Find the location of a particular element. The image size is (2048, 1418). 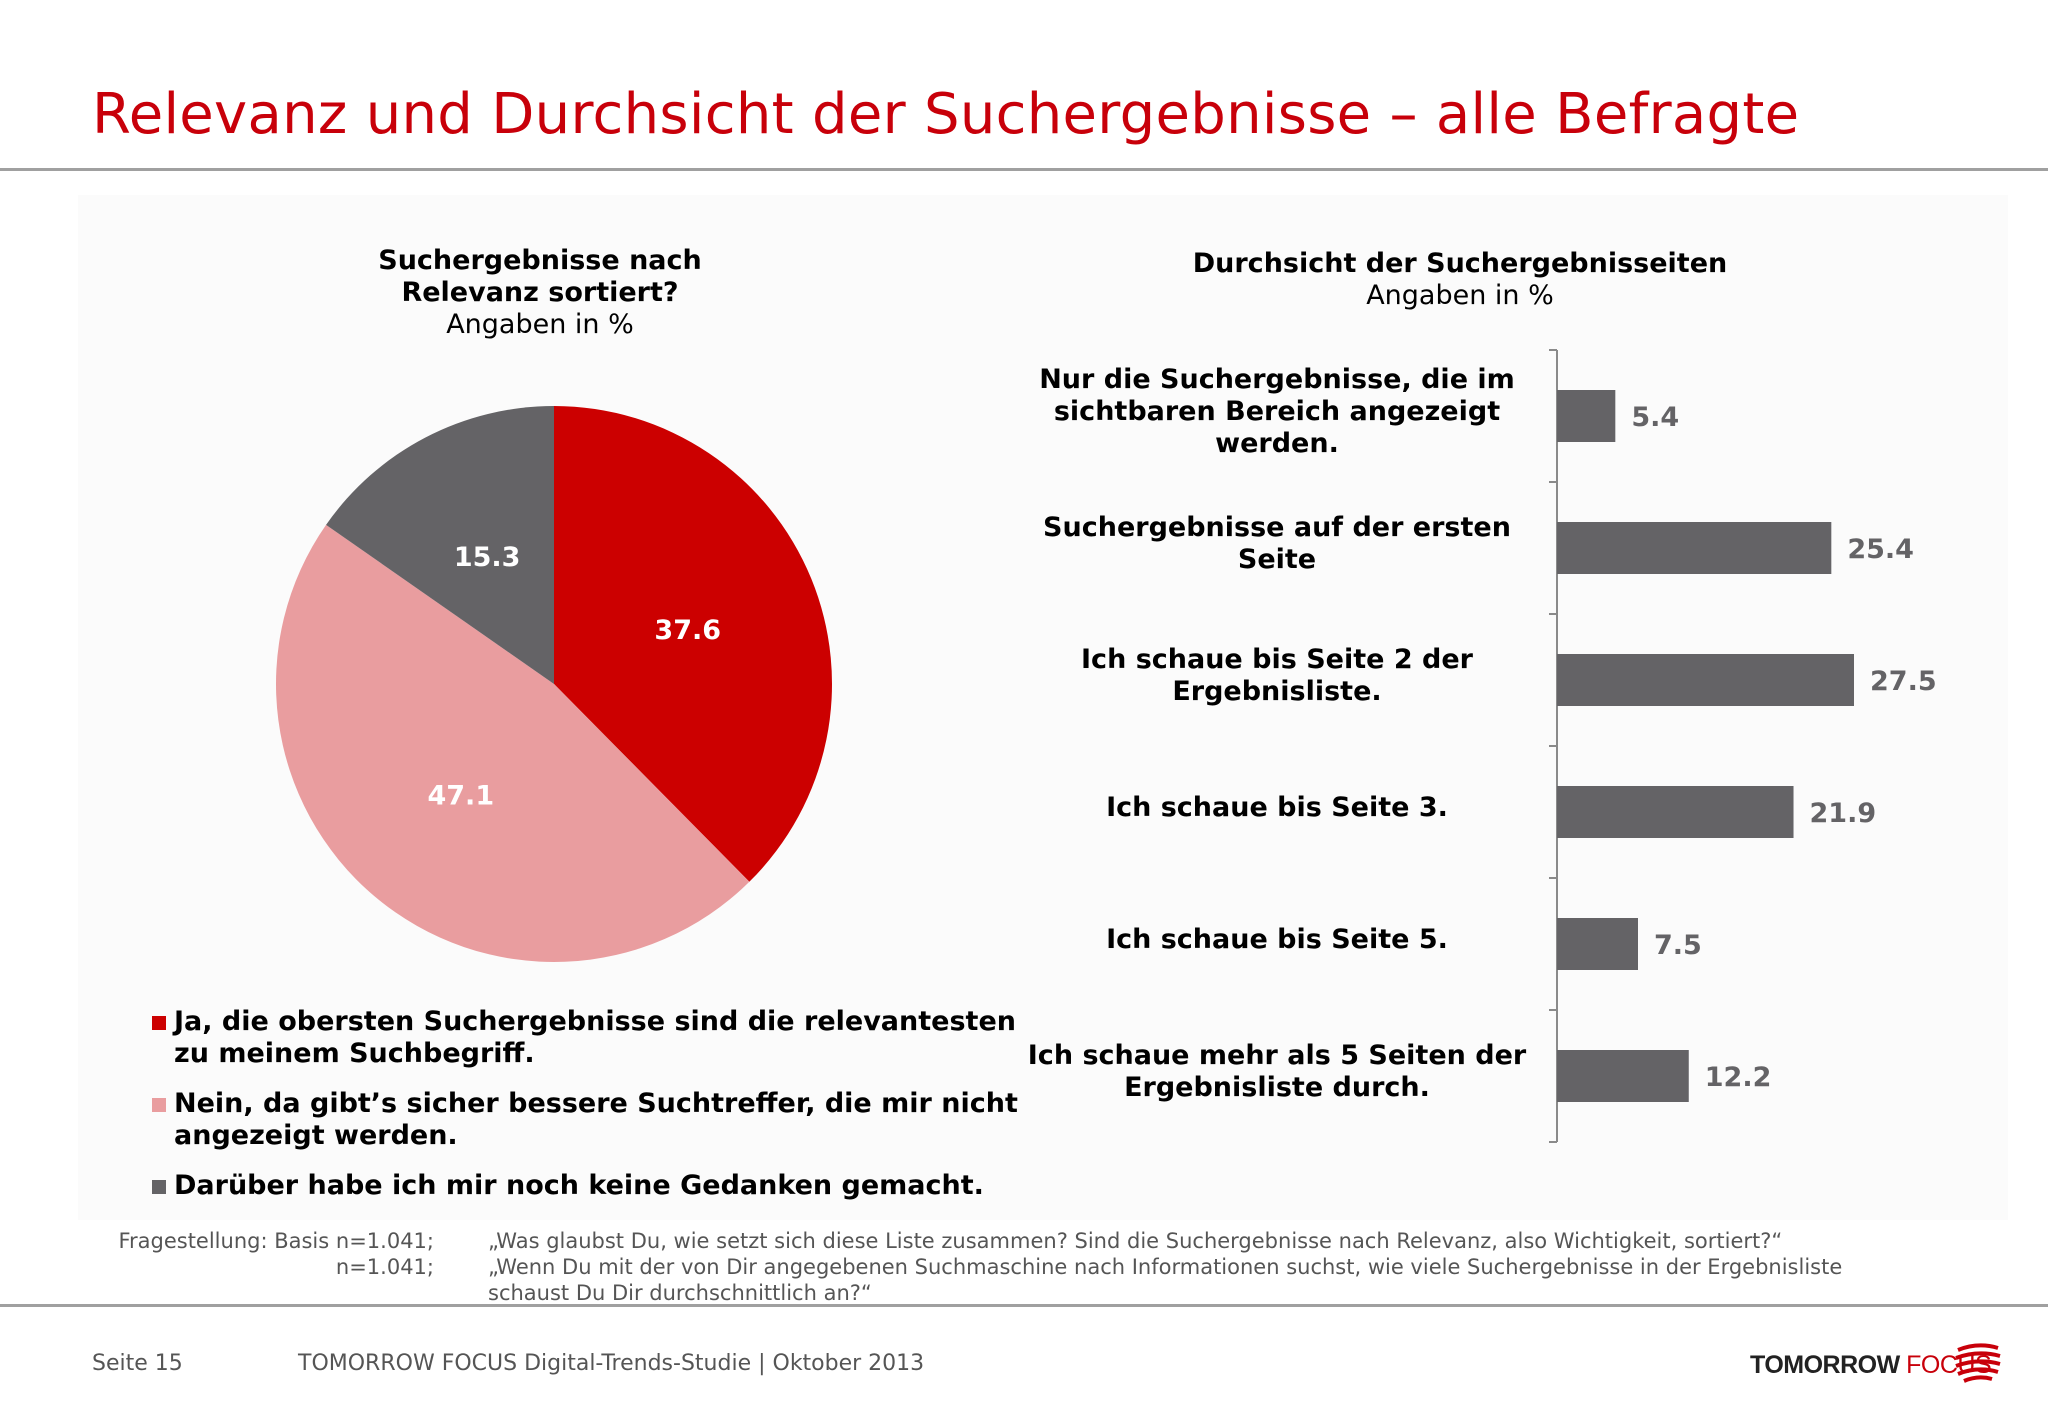

pie-title-line-2: Relevanz sortiert? is located at coordinates (540, 292).